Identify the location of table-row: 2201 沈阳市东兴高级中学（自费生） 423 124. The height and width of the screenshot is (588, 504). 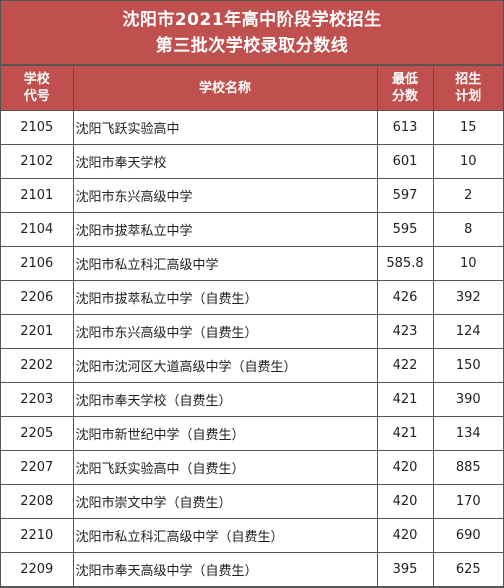
(252, 331).